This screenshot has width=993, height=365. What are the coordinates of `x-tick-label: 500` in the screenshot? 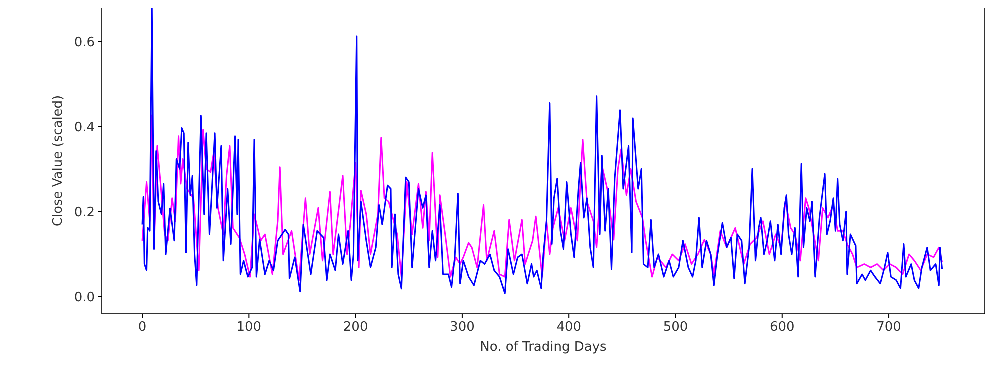 It's located at (675, 327).